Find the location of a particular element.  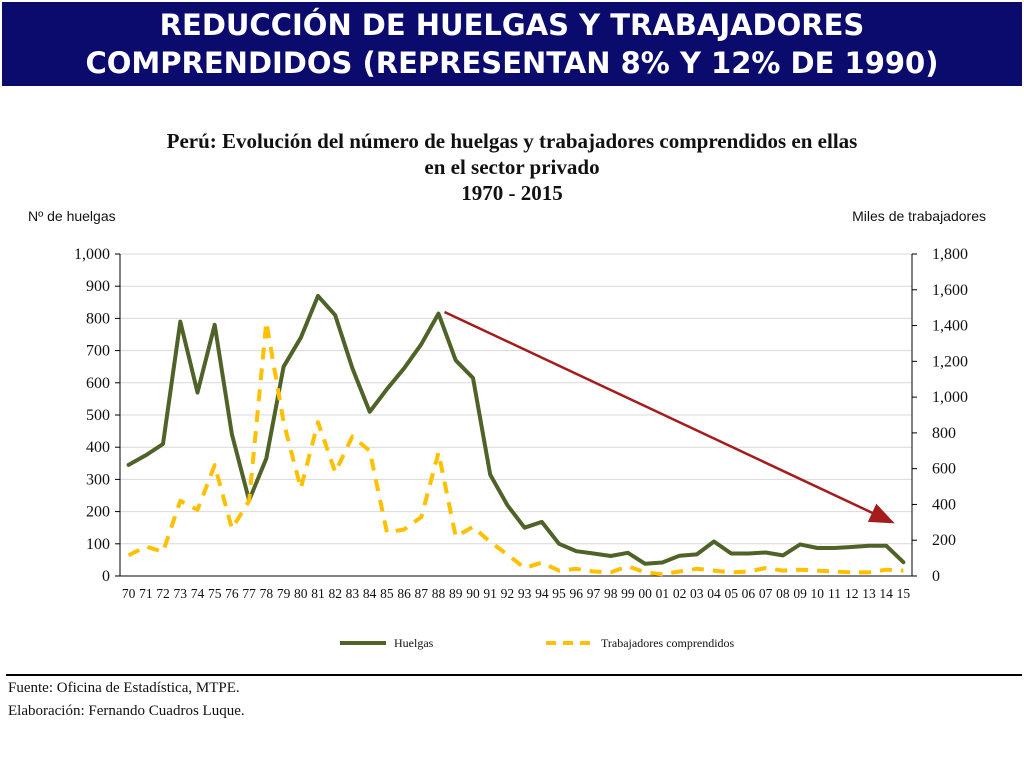

left-tick-label: 200 is located at coordinates (98, 512).